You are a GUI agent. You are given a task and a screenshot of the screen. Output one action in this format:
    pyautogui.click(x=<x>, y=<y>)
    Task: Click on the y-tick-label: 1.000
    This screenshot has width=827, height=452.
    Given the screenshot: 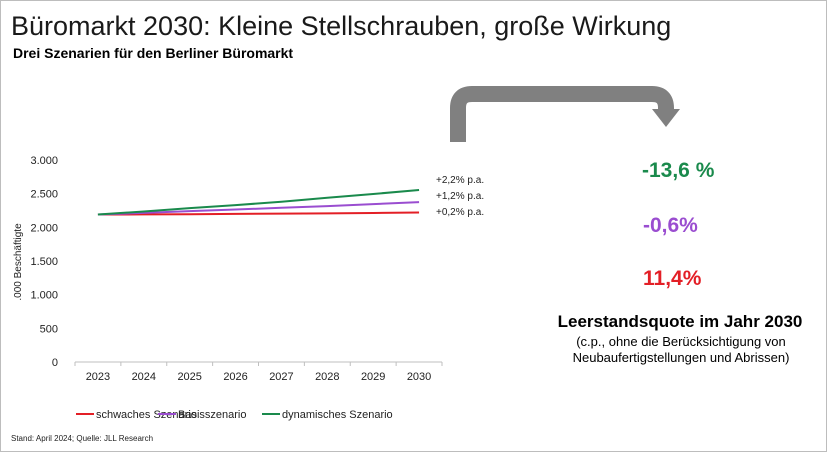 What is the action you would take?
    pyautogui.click(x=44, y=296)
    